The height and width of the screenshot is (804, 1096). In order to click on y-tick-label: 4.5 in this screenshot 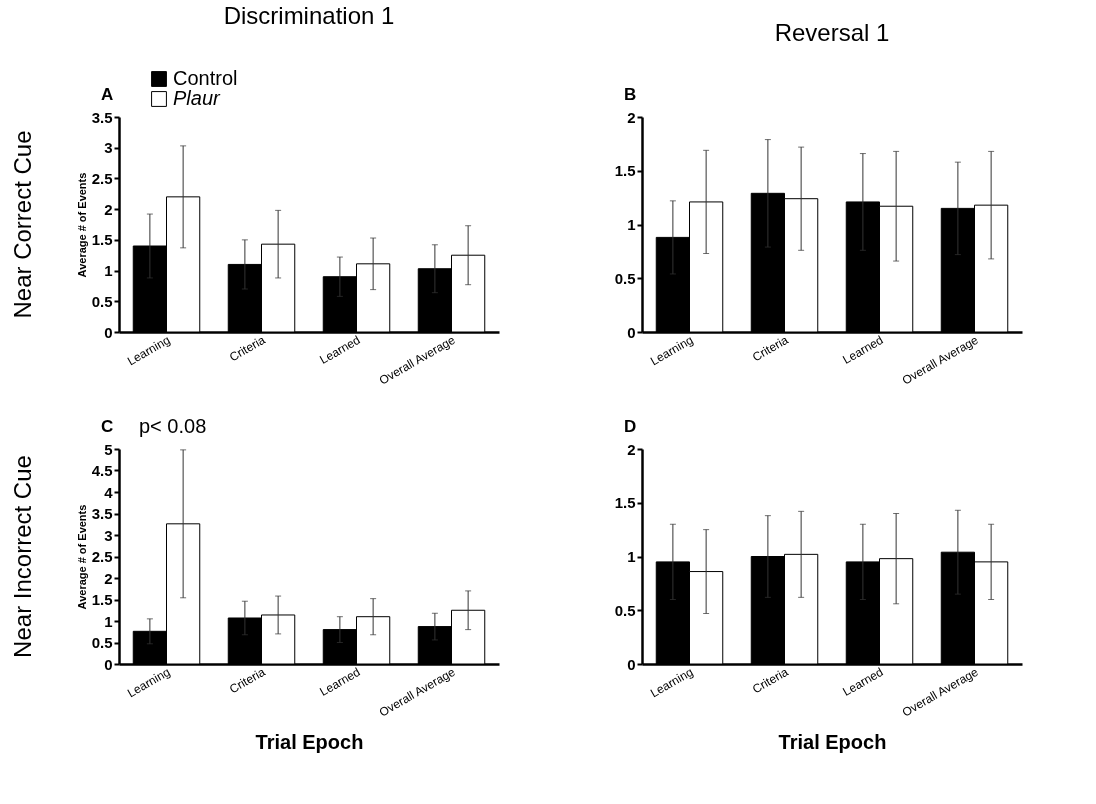, I will do `click(102, 470)`.